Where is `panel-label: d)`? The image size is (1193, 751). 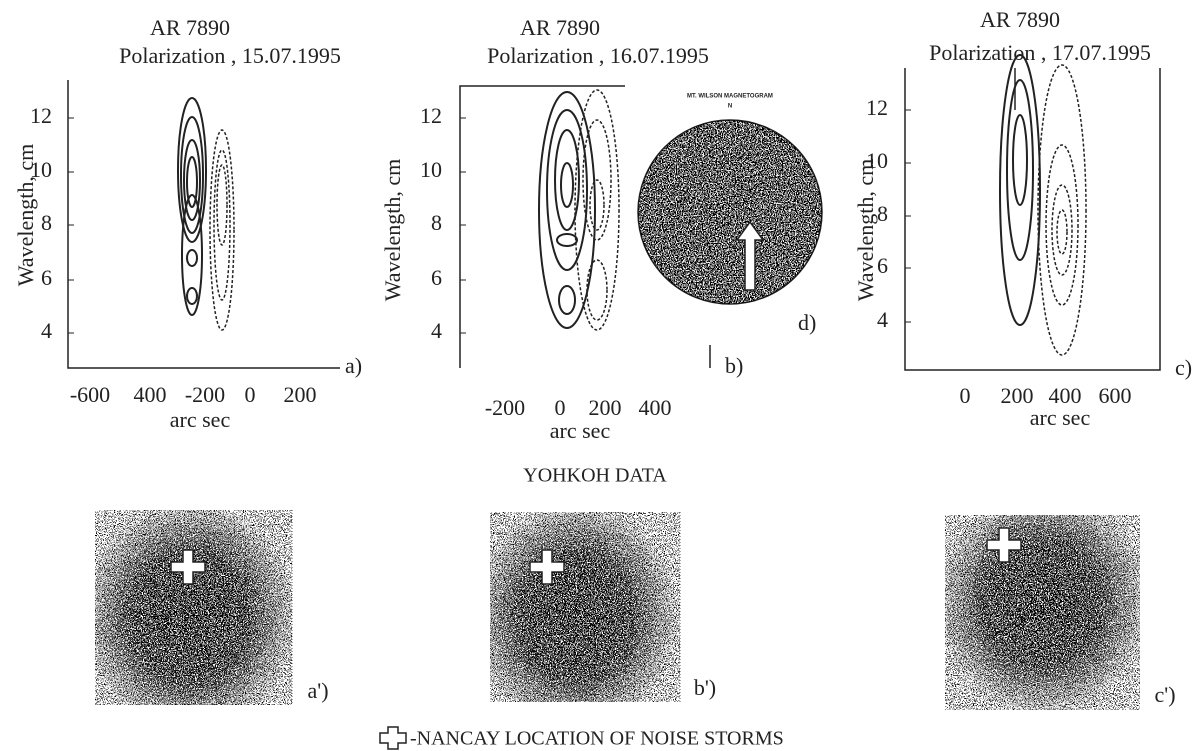 panel-label: d) is located at coordinates (807, 322).